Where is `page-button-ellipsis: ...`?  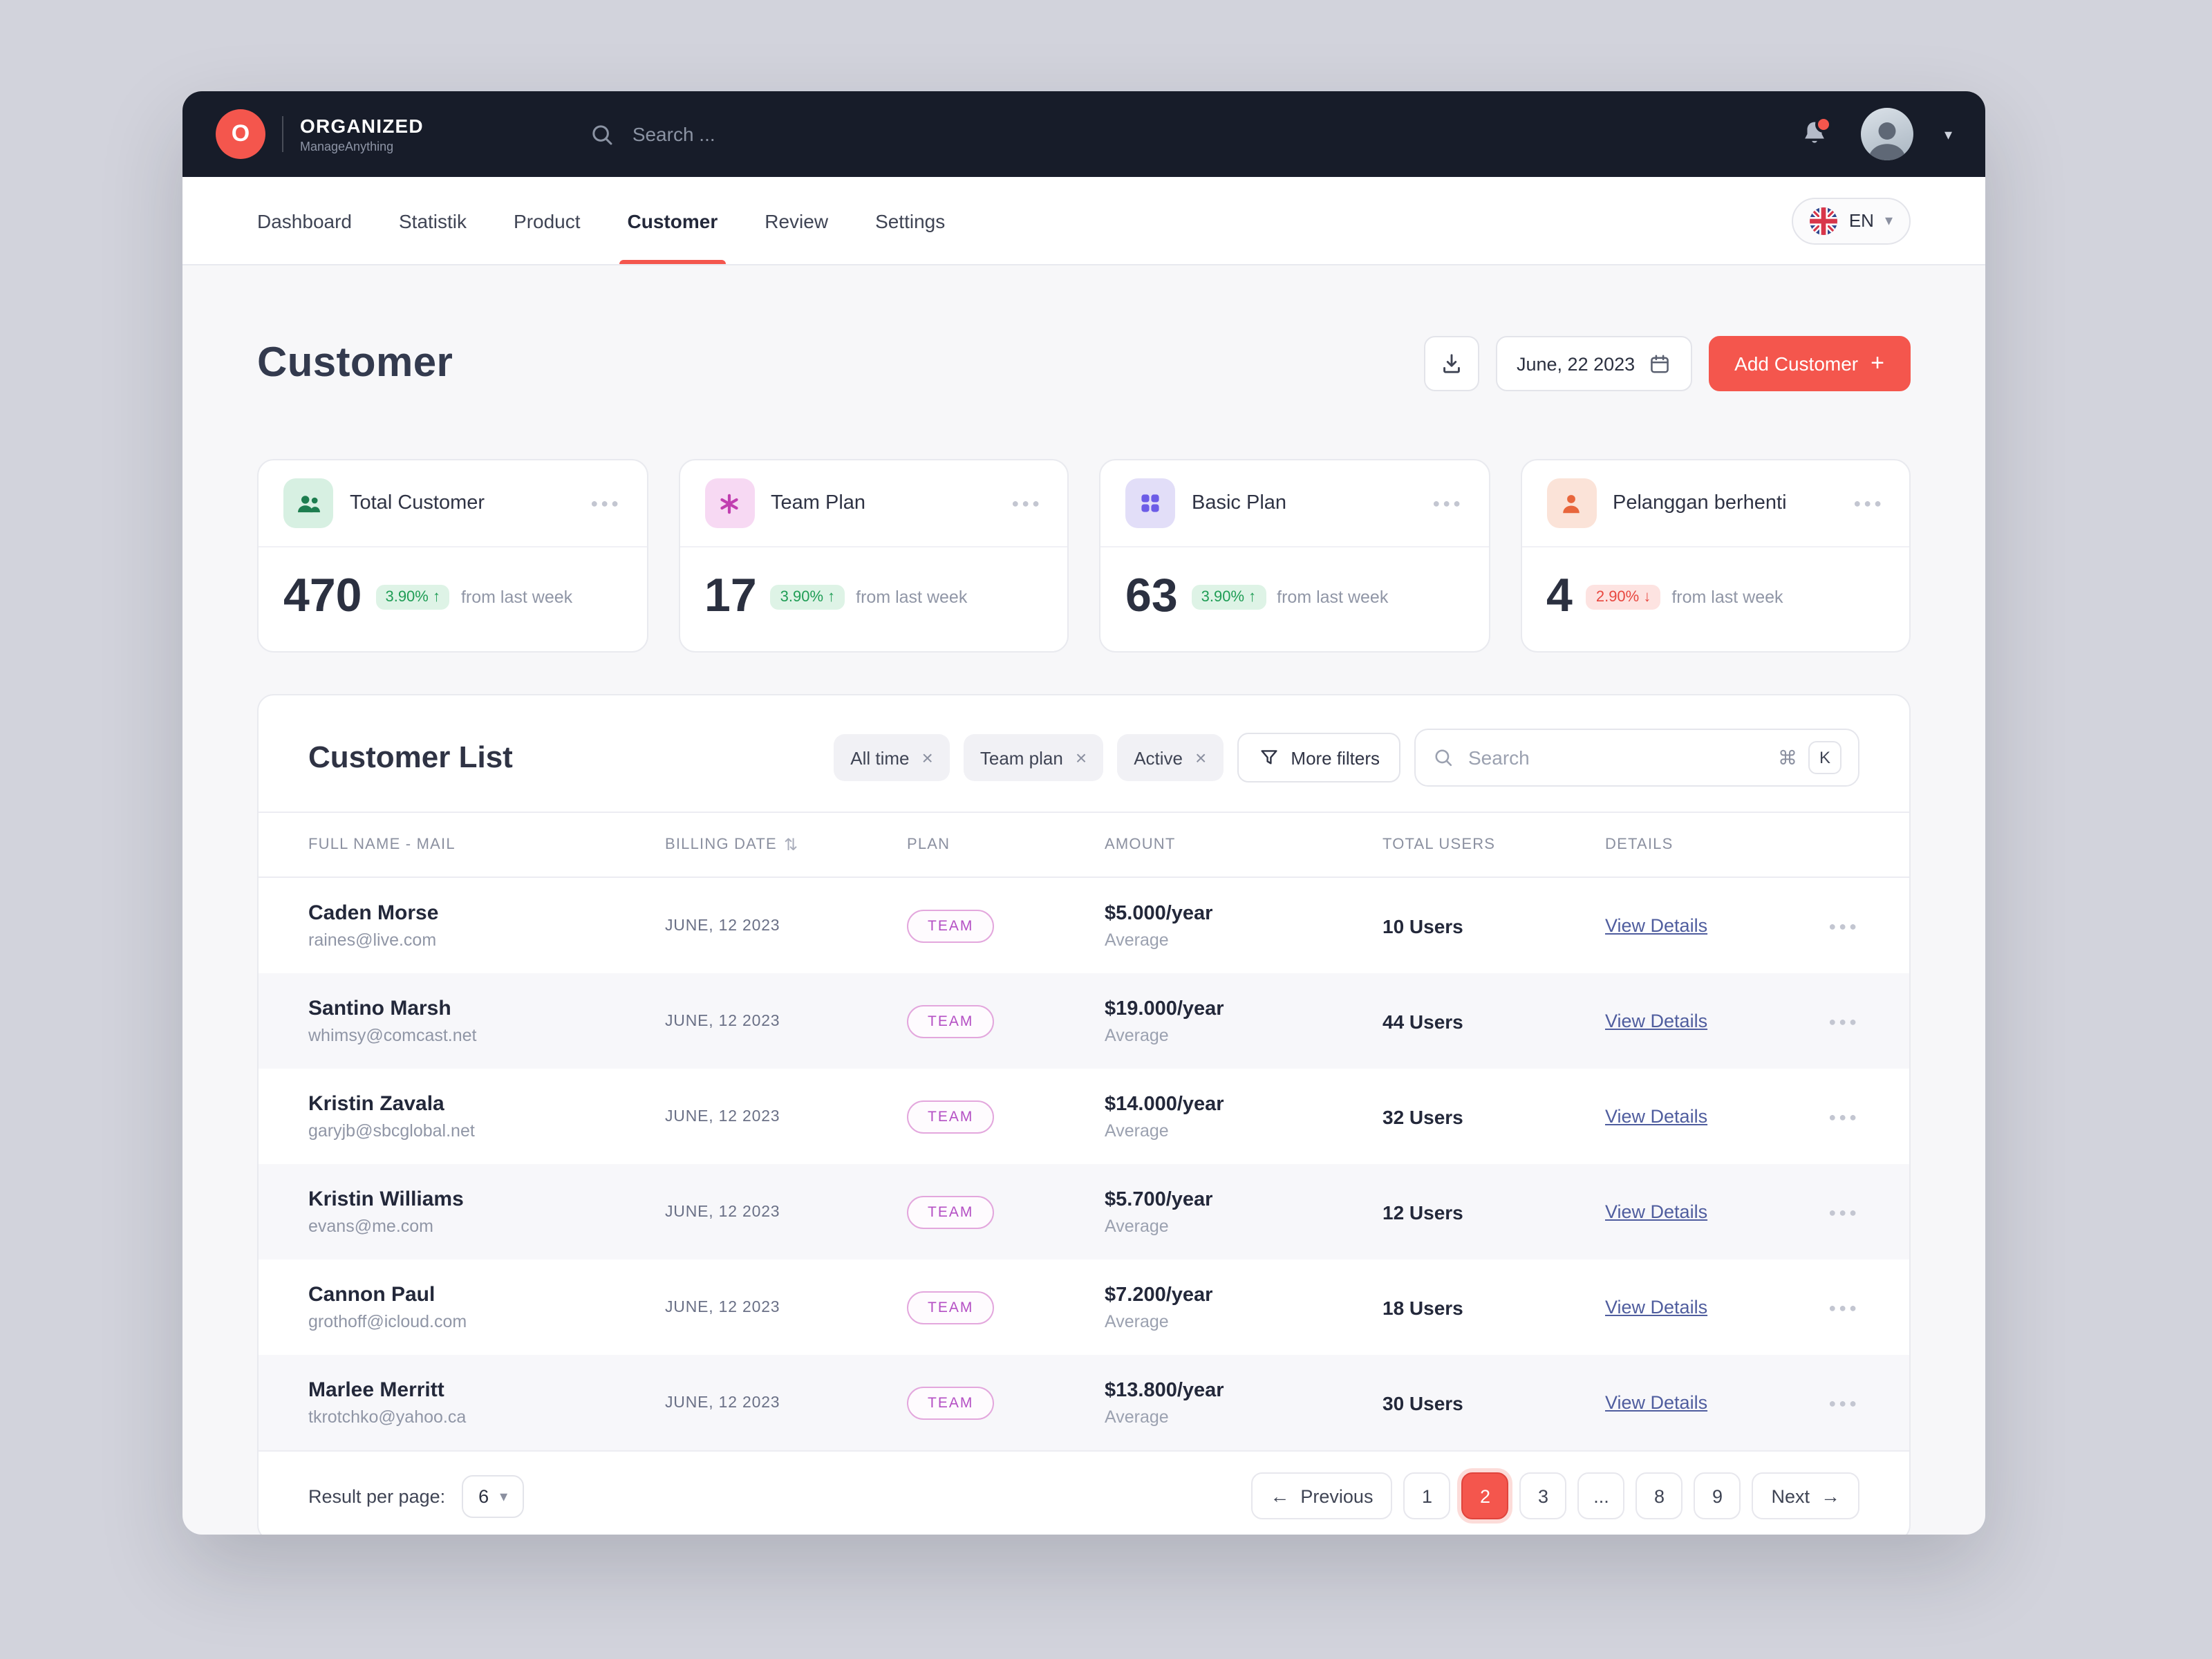
page-button-ellipsis: ... is located at coordinates (1601, 1496).